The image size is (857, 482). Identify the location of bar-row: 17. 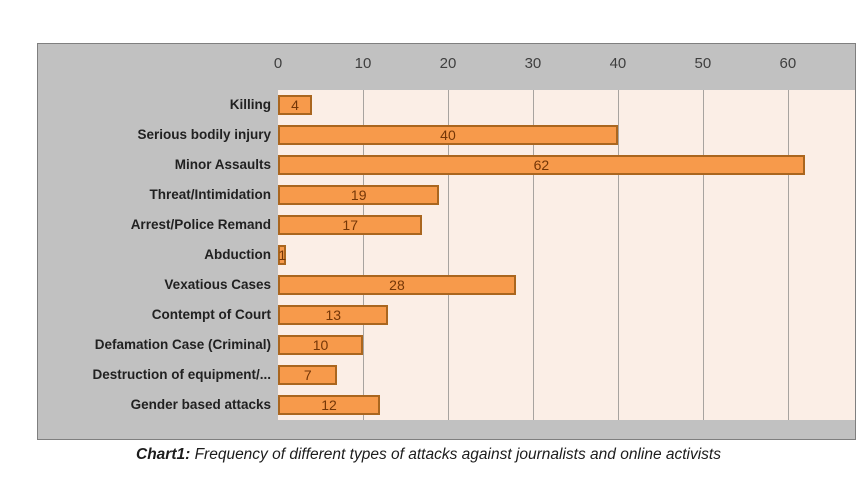
(566, 225).